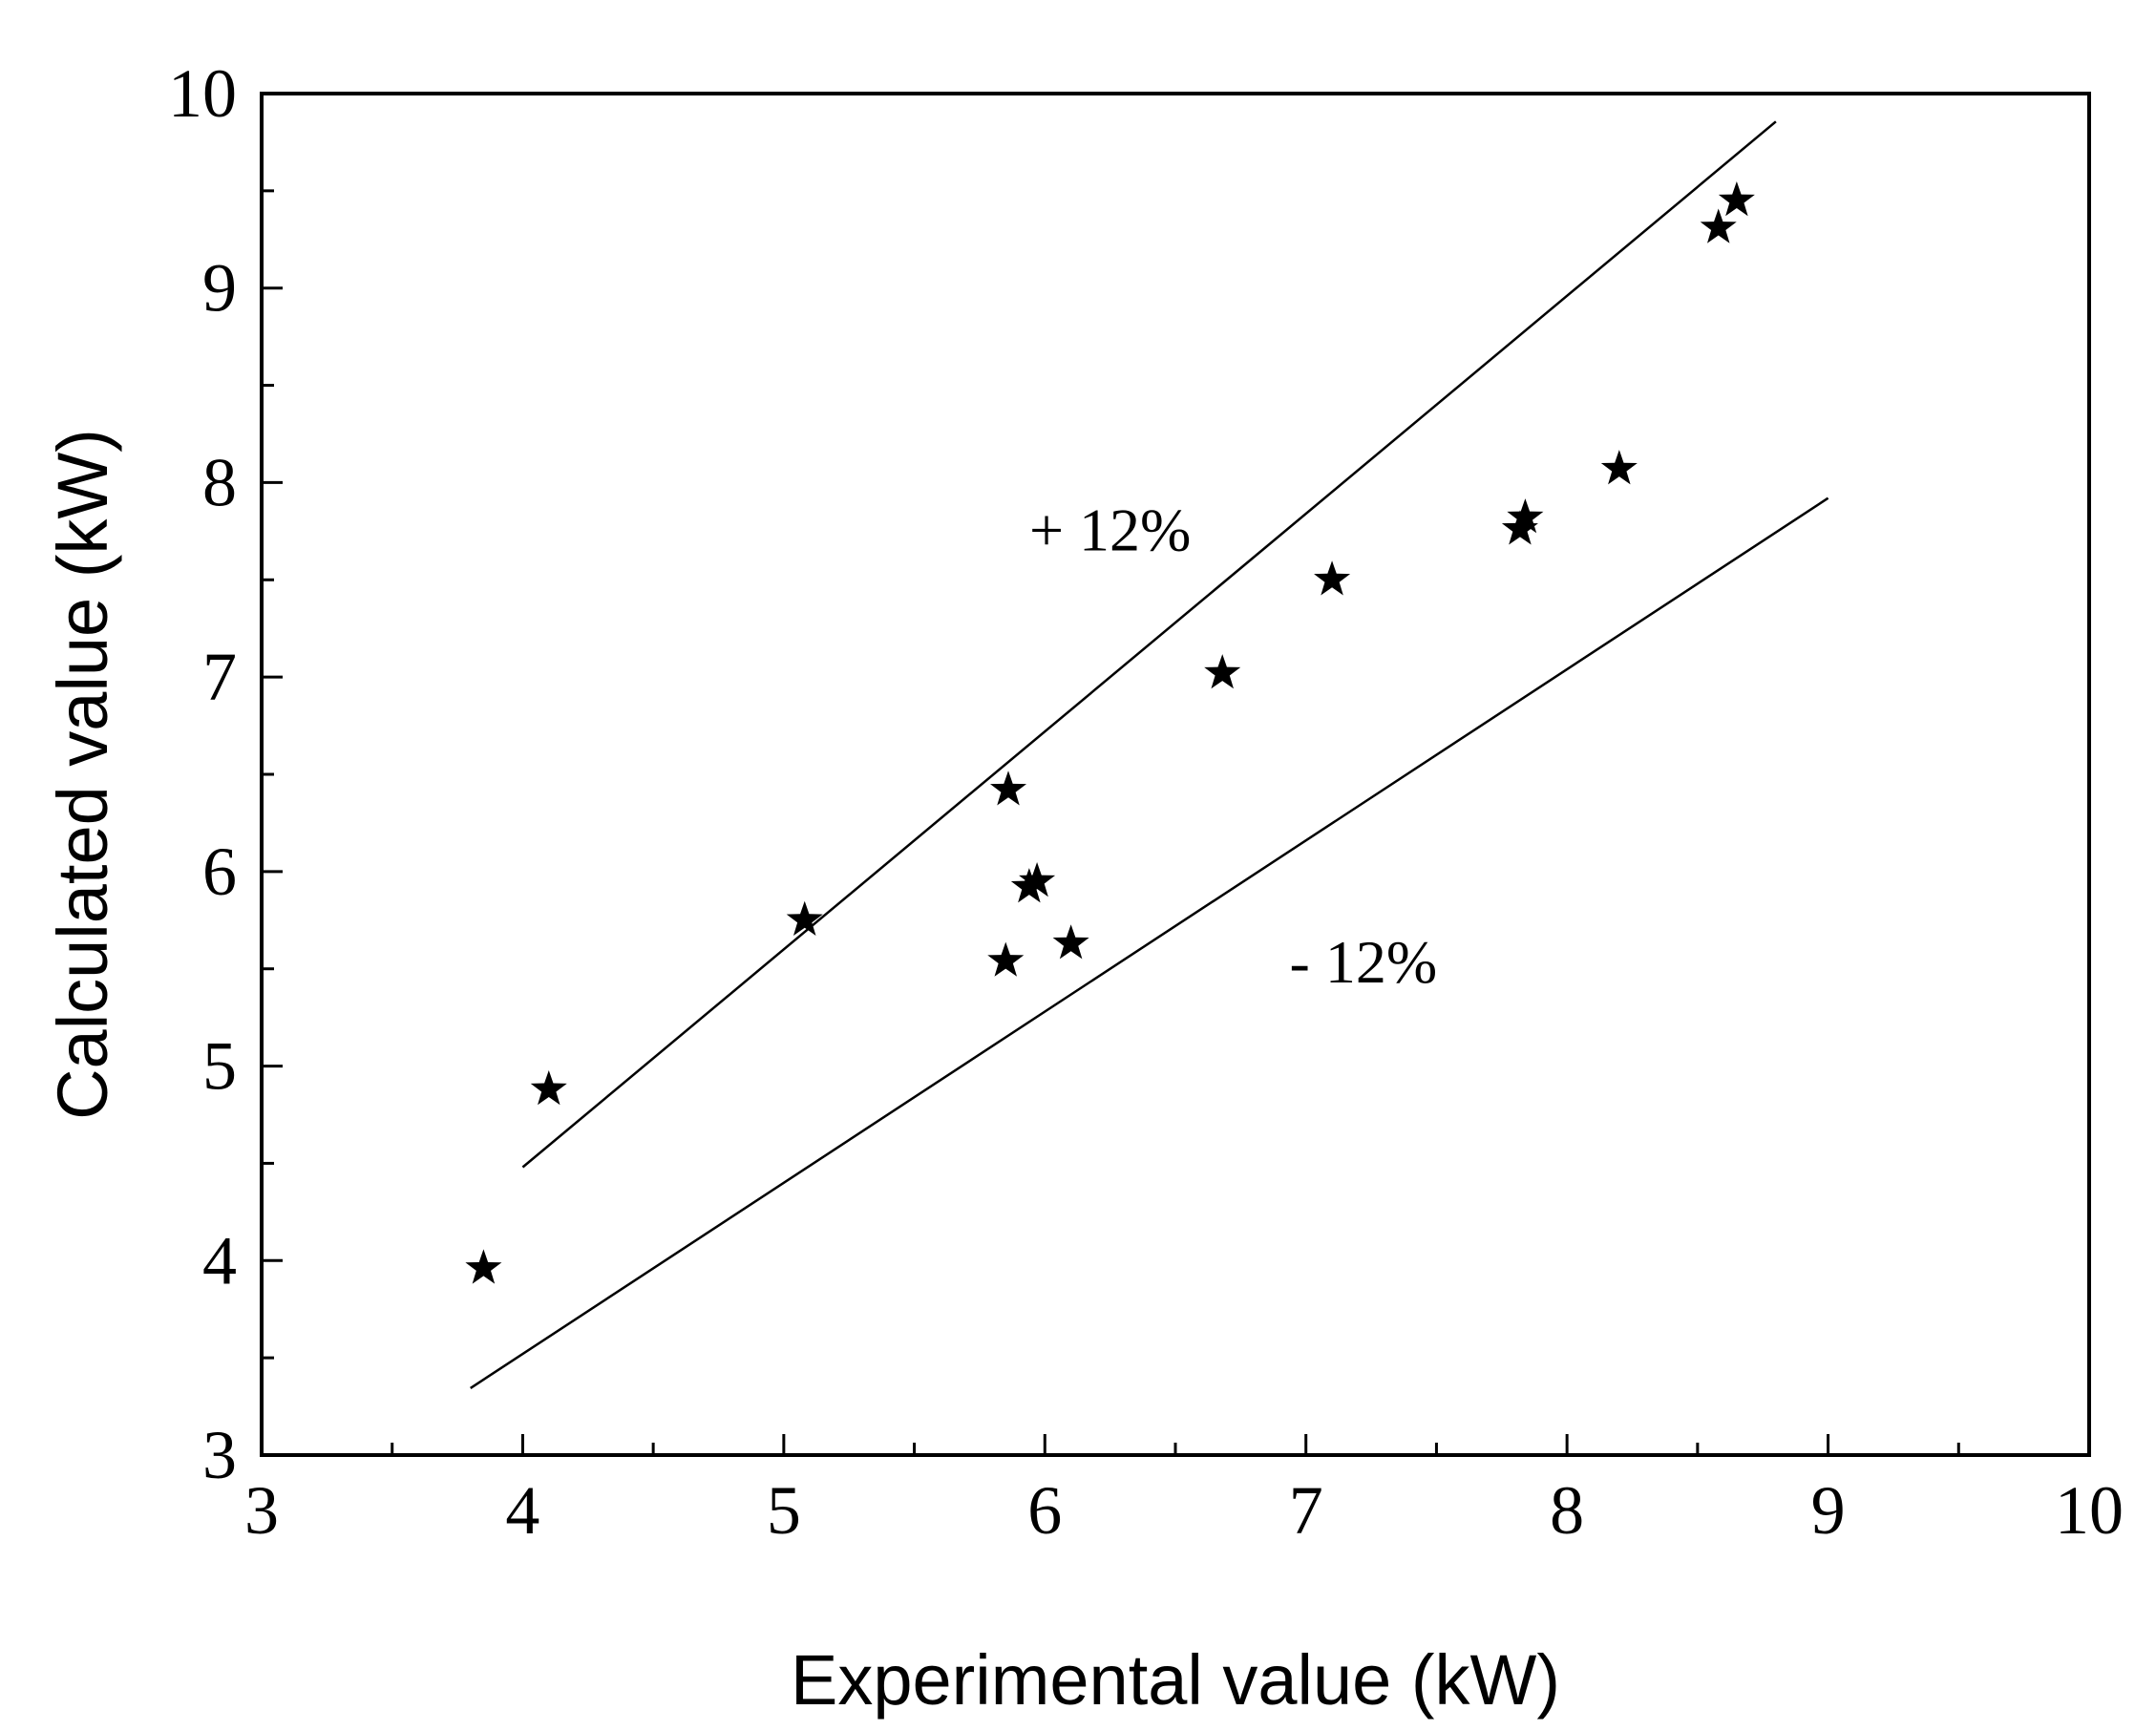 The width and height of the screenshot is (2156, 1731). Describe the element at coordinates (220, 872) in the screenshot. I see `y-tick-label: 6` at that location.